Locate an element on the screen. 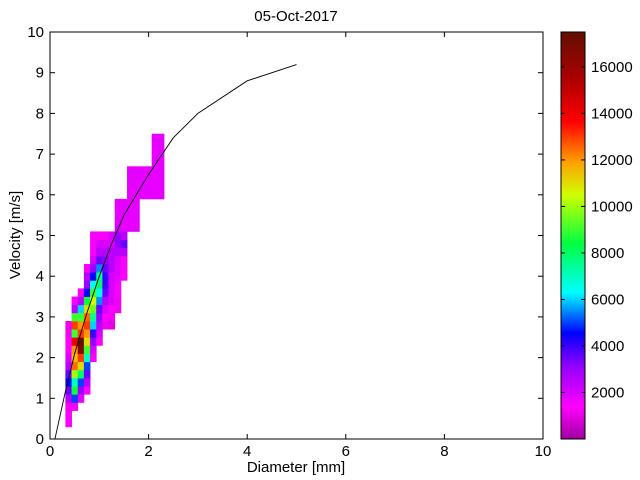 This screenshot has height=480, width=640. colorbar-tick-label: 14000 is located at coordinates (612, 113).